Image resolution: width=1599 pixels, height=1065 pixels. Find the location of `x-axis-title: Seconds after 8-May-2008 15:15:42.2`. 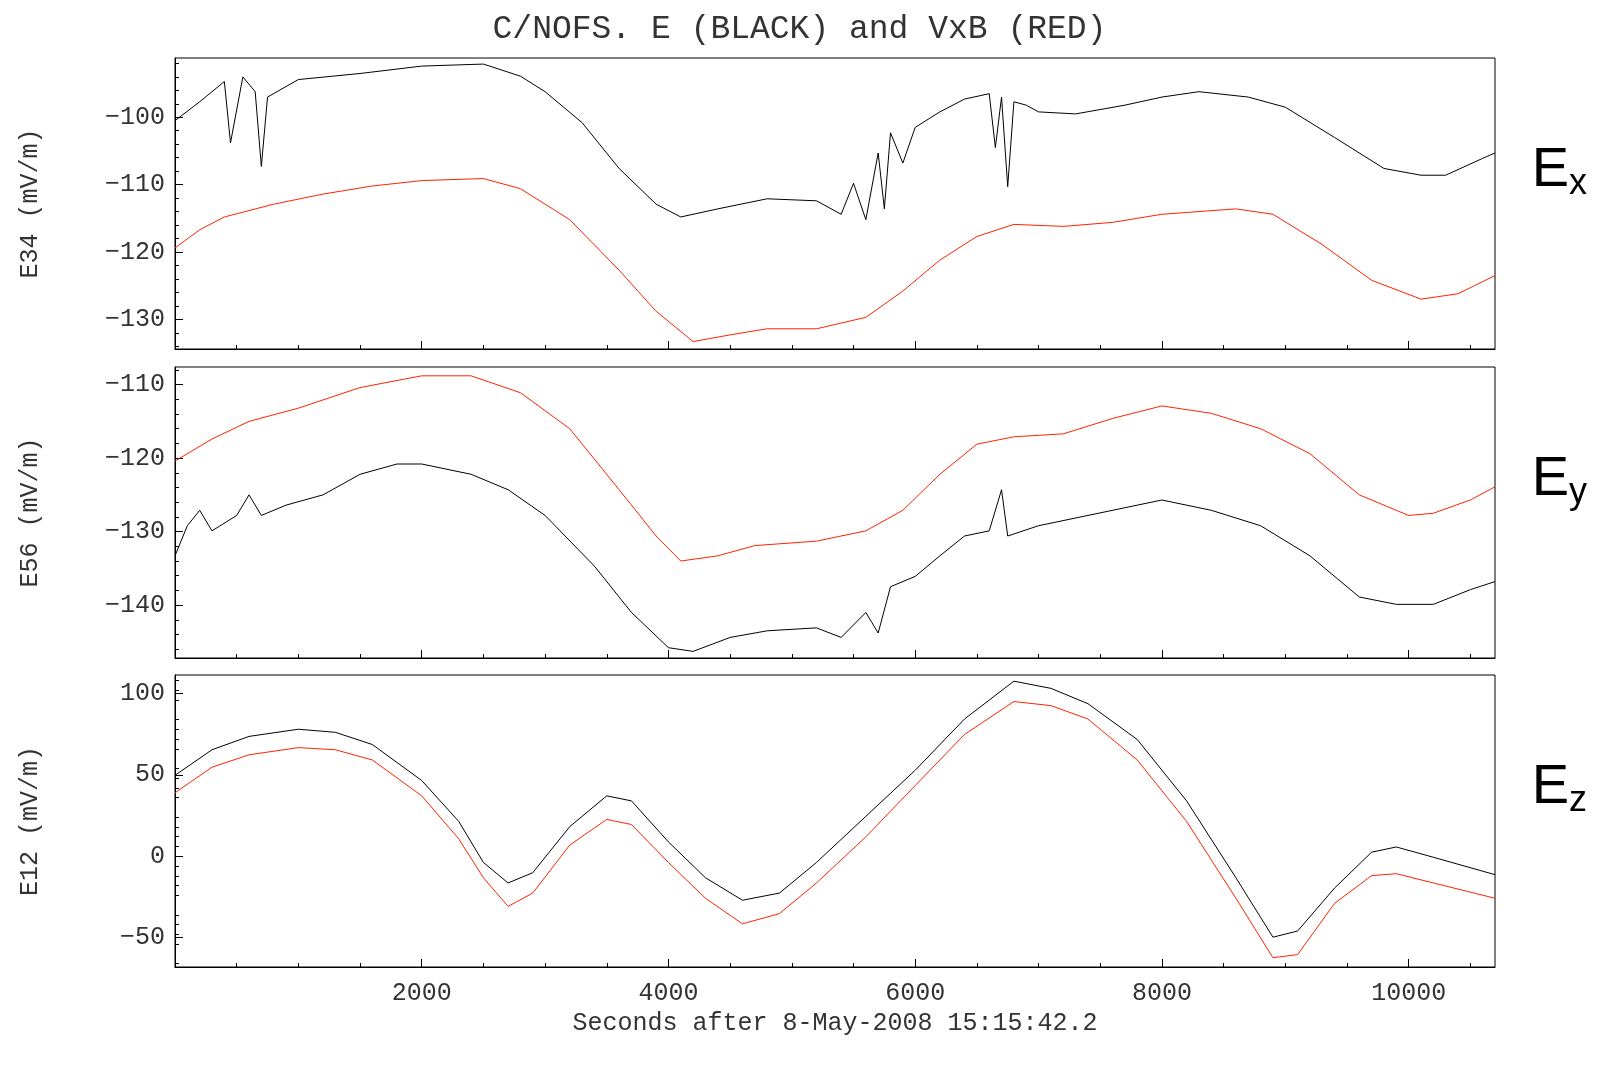

x-axis-title: Seconds after 8-May-2008 15:15:42.2 is located at coordinates (835, 1023).